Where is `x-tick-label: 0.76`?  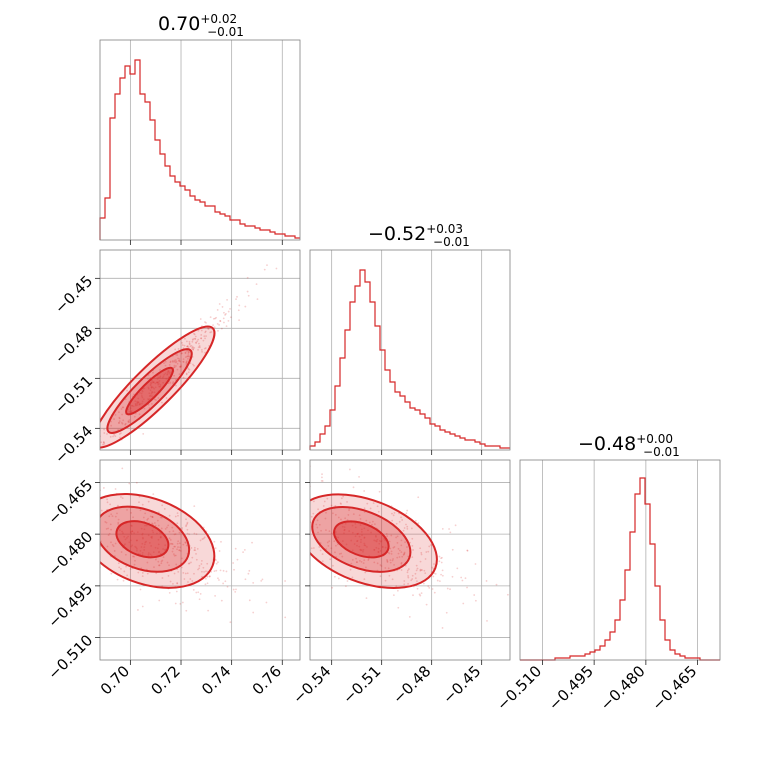 x-tick-label: 0.76 is located at coordinates (267, 680).